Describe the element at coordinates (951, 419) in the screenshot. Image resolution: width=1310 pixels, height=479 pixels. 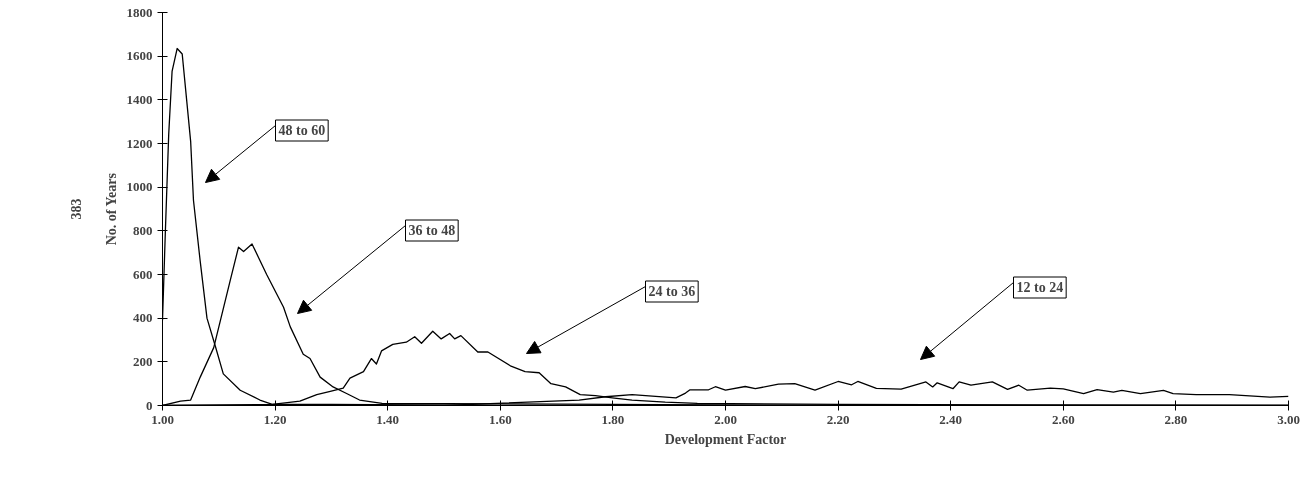
I see `x-tick-label: 2.40` at that location.